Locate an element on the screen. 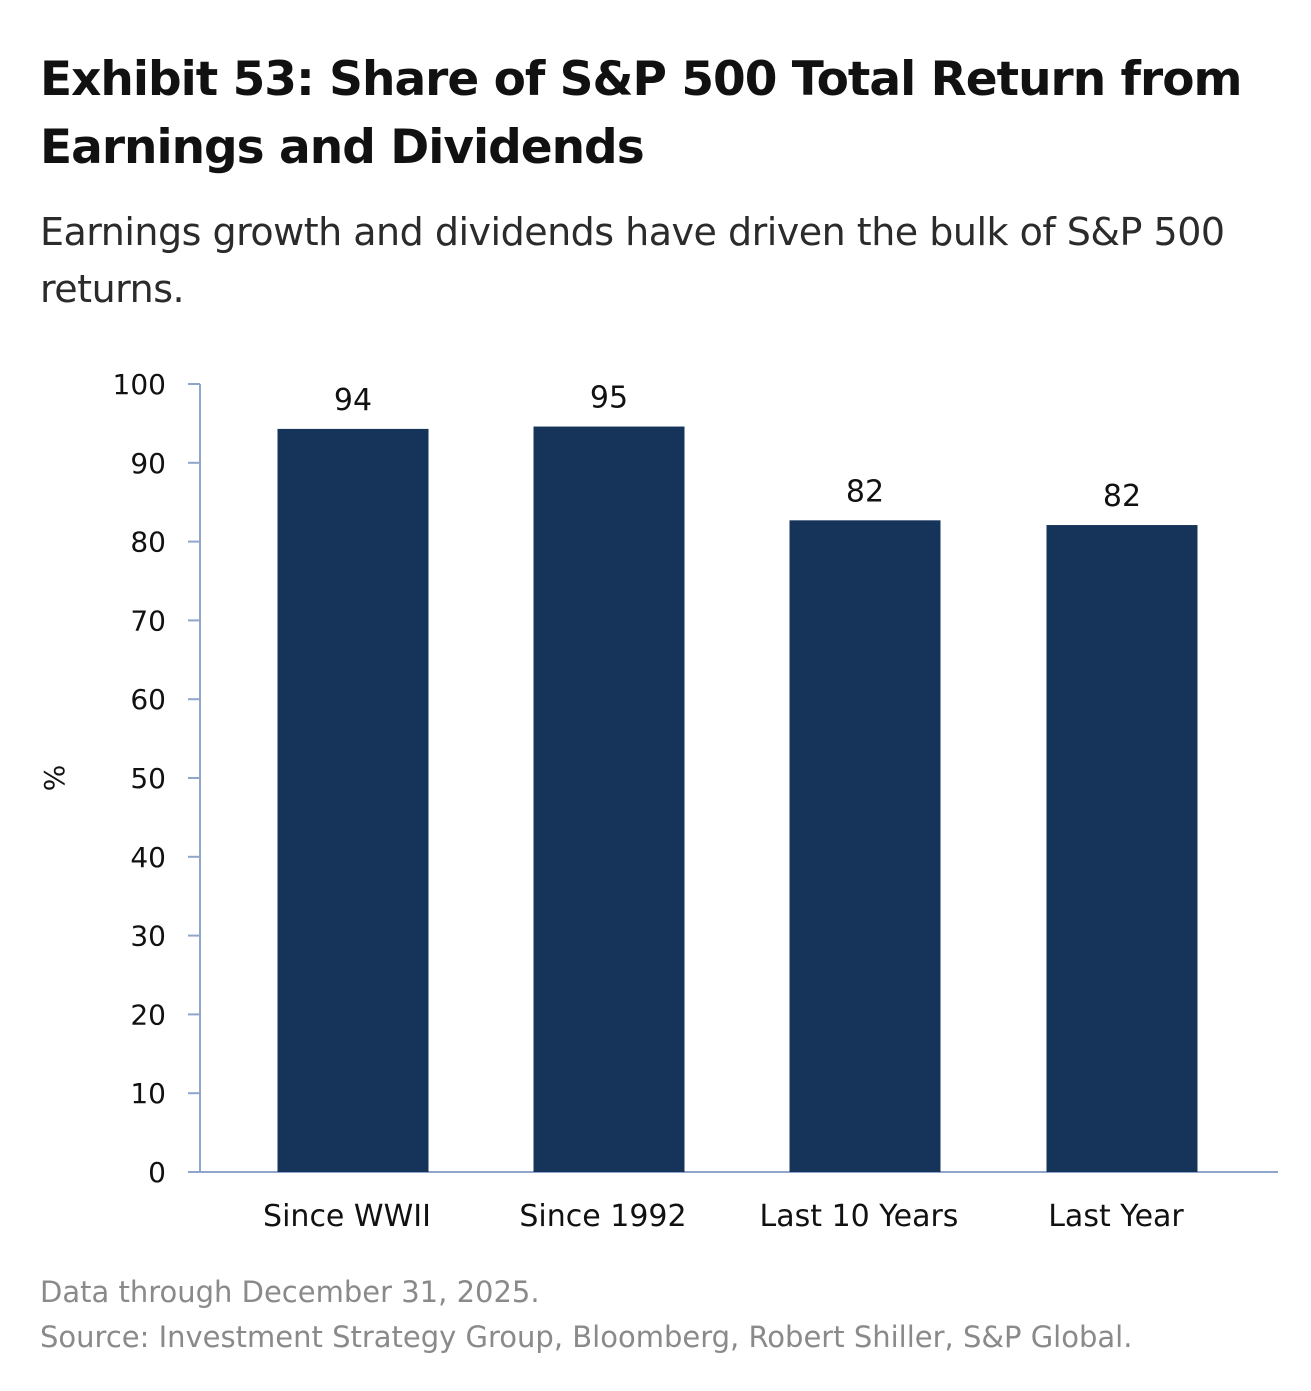  y-tick-label: 80 is located at coordinates (148, 542).